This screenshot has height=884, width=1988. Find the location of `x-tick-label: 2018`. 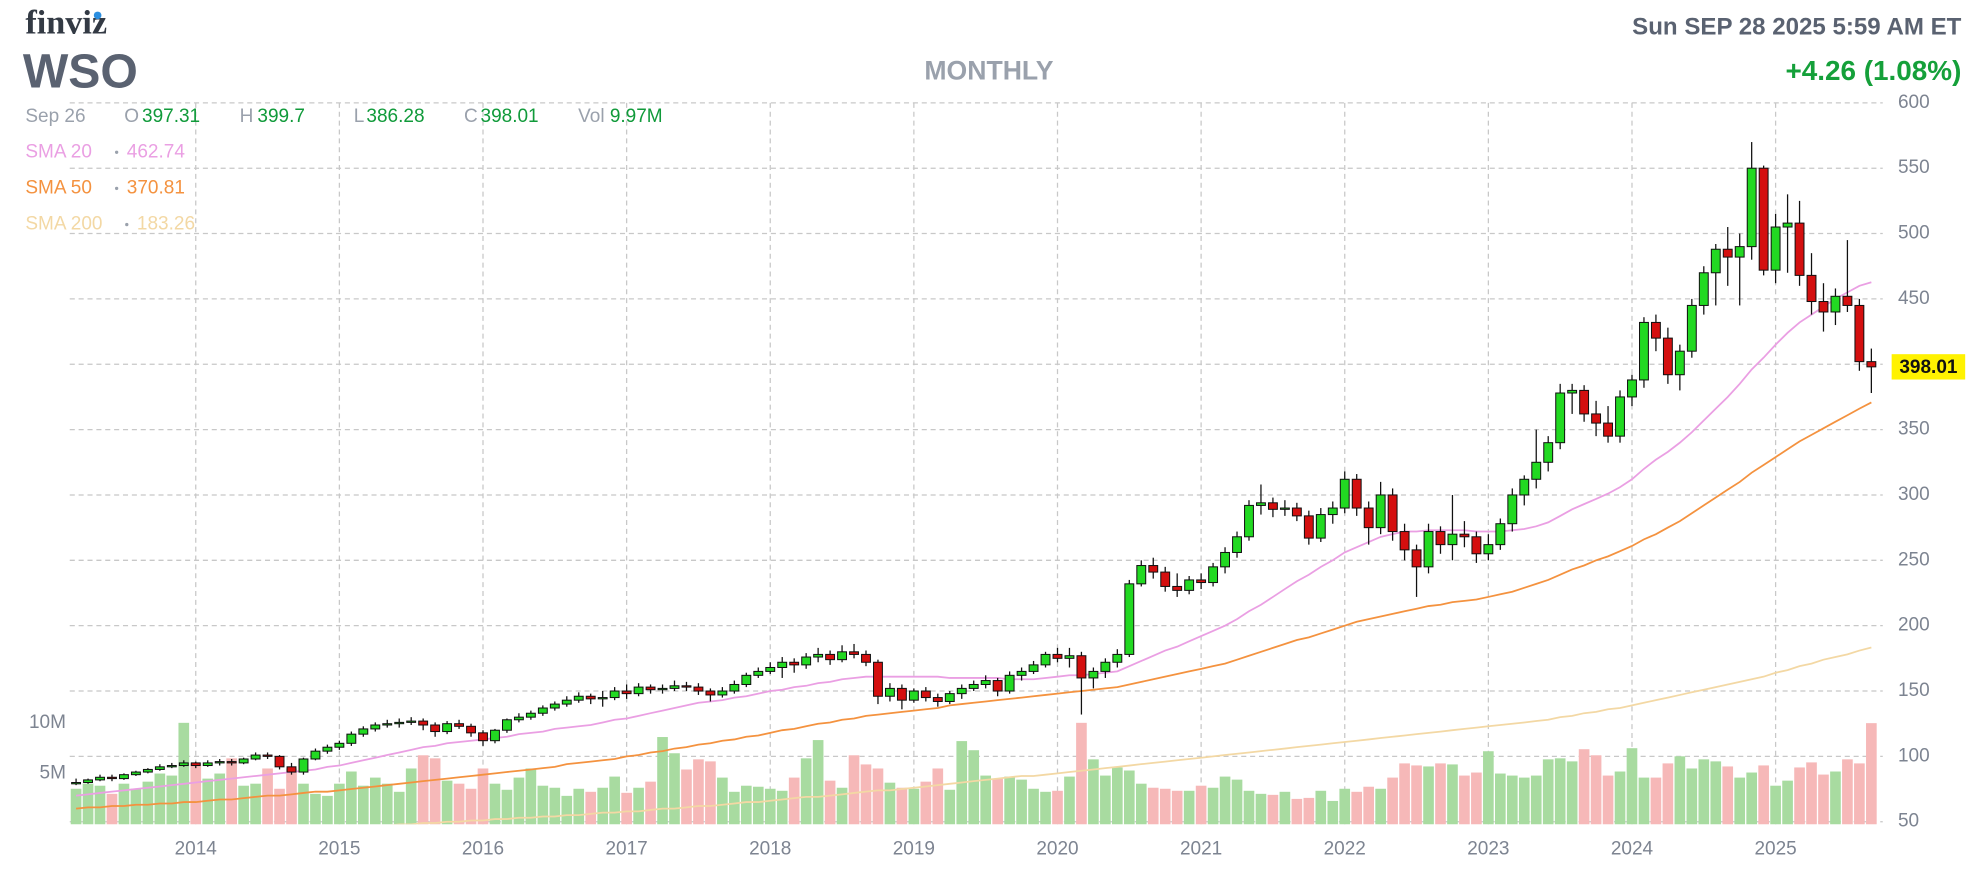

x-tick-label: 2018 is located at coordinates (770, 849).